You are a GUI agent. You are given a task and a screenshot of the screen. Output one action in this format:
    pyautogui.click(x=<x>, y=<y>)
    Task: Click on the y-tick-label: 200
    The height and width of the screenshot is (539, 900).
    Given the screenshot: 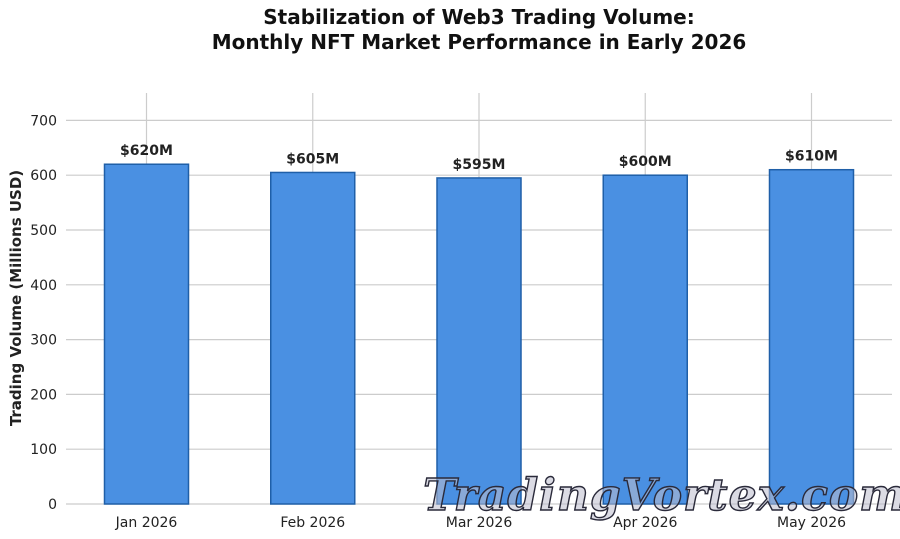 What is the action you would take?
    pyautogui.click(x=43, y=395)
    